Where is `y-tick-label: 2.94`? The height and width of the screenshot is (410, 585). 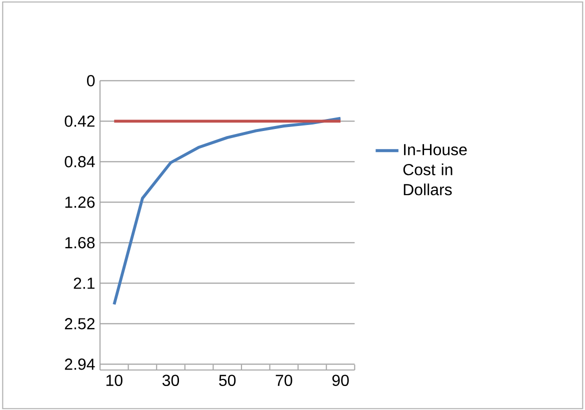
y-tick-label: 2.94 is located at coordinates (79, 364).